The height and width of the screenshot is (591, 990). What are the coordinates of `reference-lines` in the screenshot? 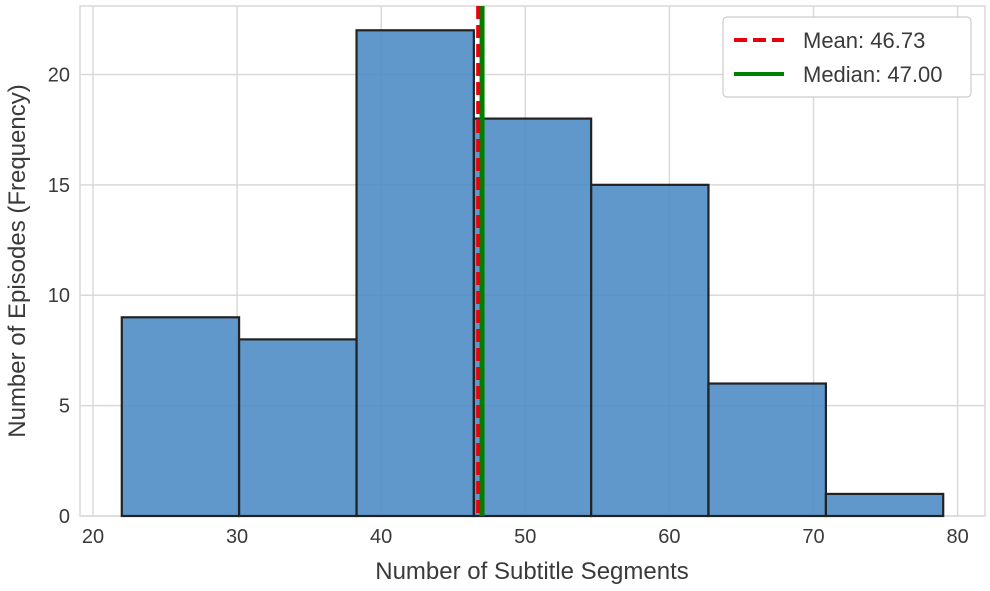 It's located at (480, 261).